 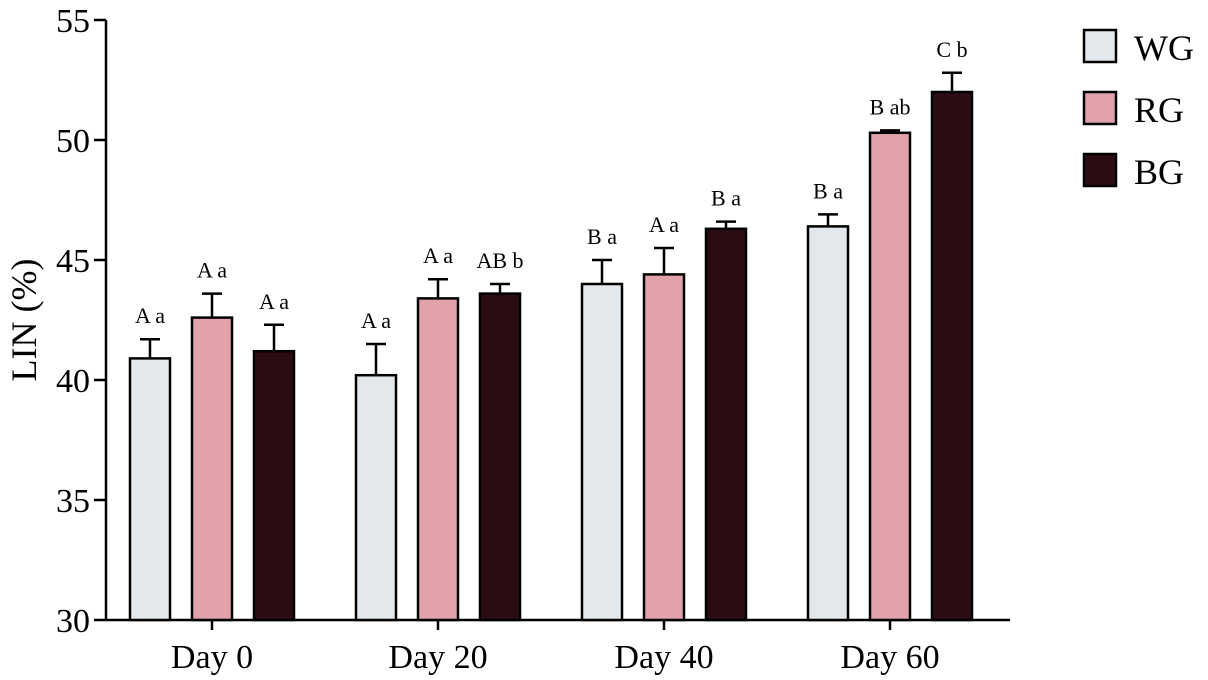 I want to click on legend-swatch-wg, so click(x=1100, y=46).